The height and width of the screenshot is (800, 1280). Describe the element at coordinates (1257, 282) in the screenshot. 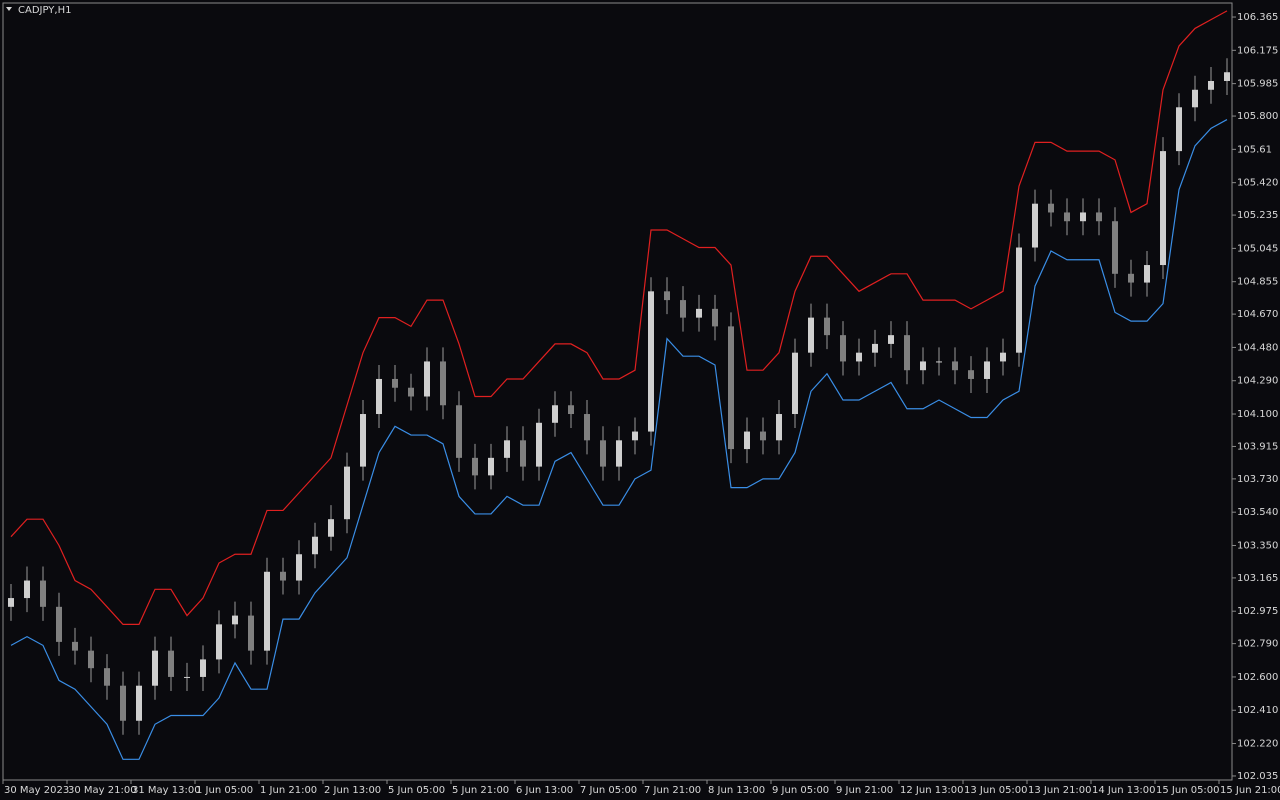

I see `y-tick-label: 104.855` at that location.